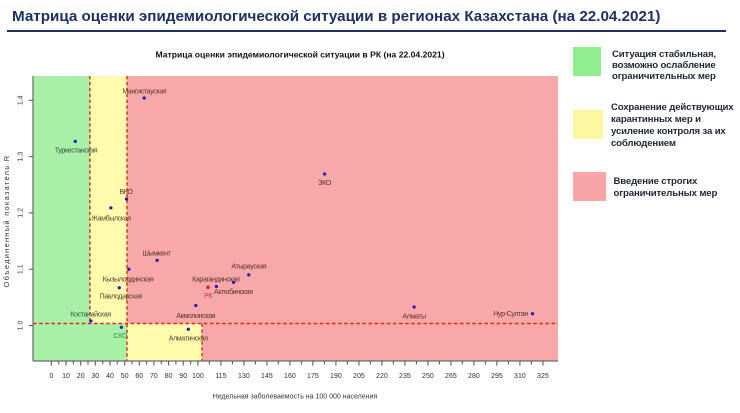 This screenshot has width=740, height=413. What do you see at coordinates (21, 157) in the screenshot?
I see `svg-text: 1.3` at bounding box center [21, 157].